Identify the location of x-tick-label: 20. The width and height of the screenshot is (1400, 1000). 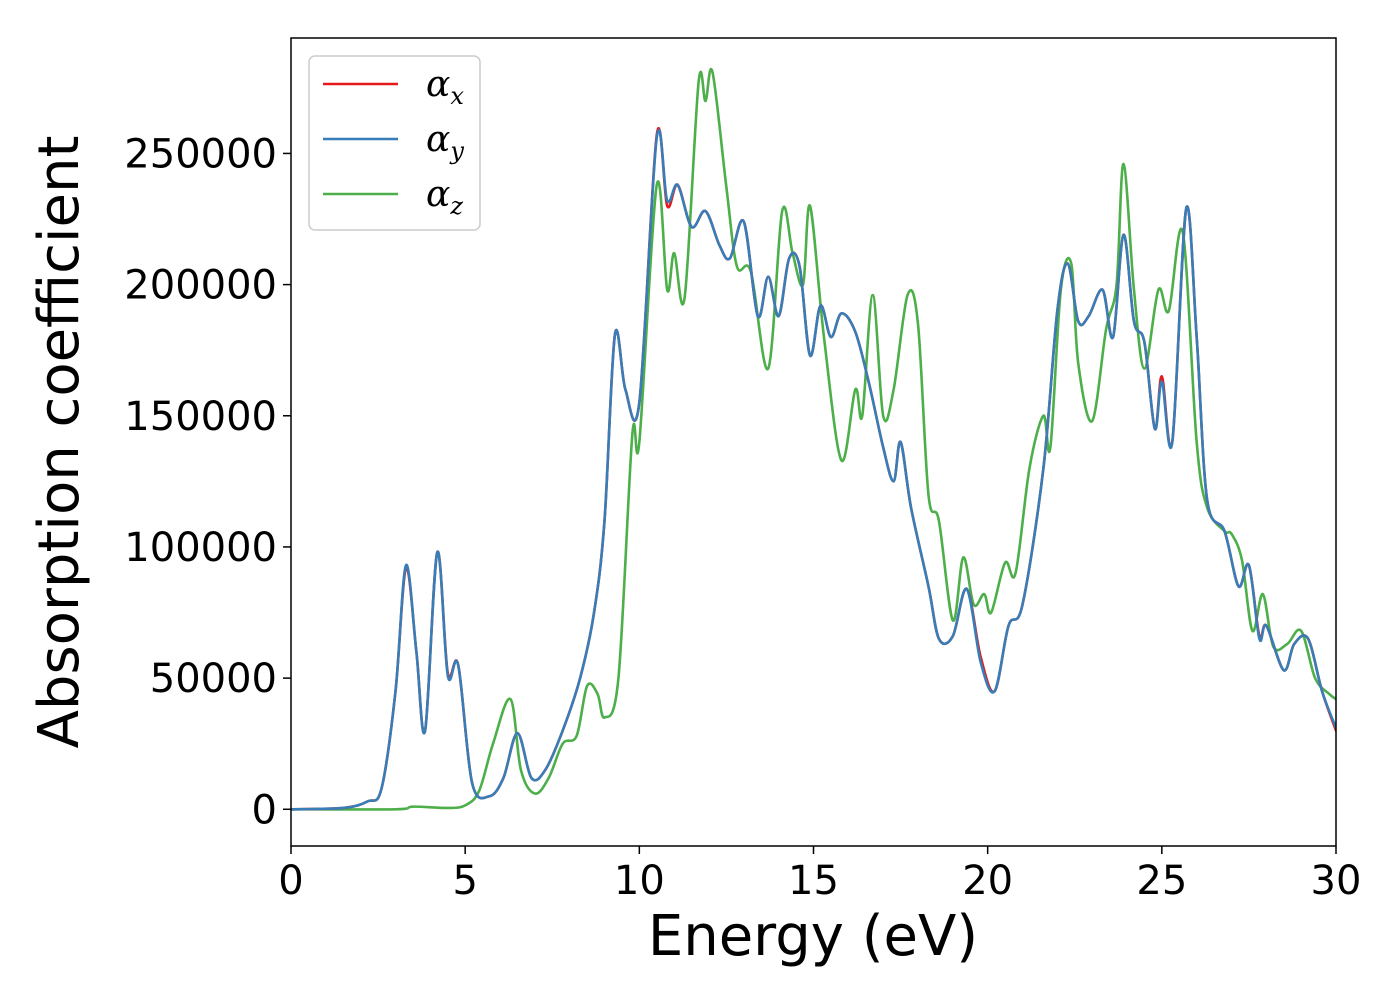
(987, 881).